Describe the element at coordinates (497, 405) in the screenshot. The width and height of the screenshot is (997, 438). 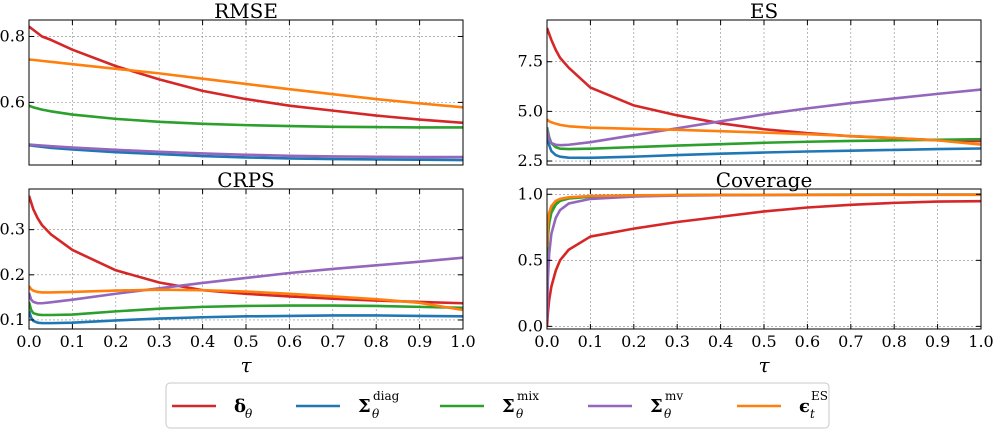
I see `legend-frame` at that location.